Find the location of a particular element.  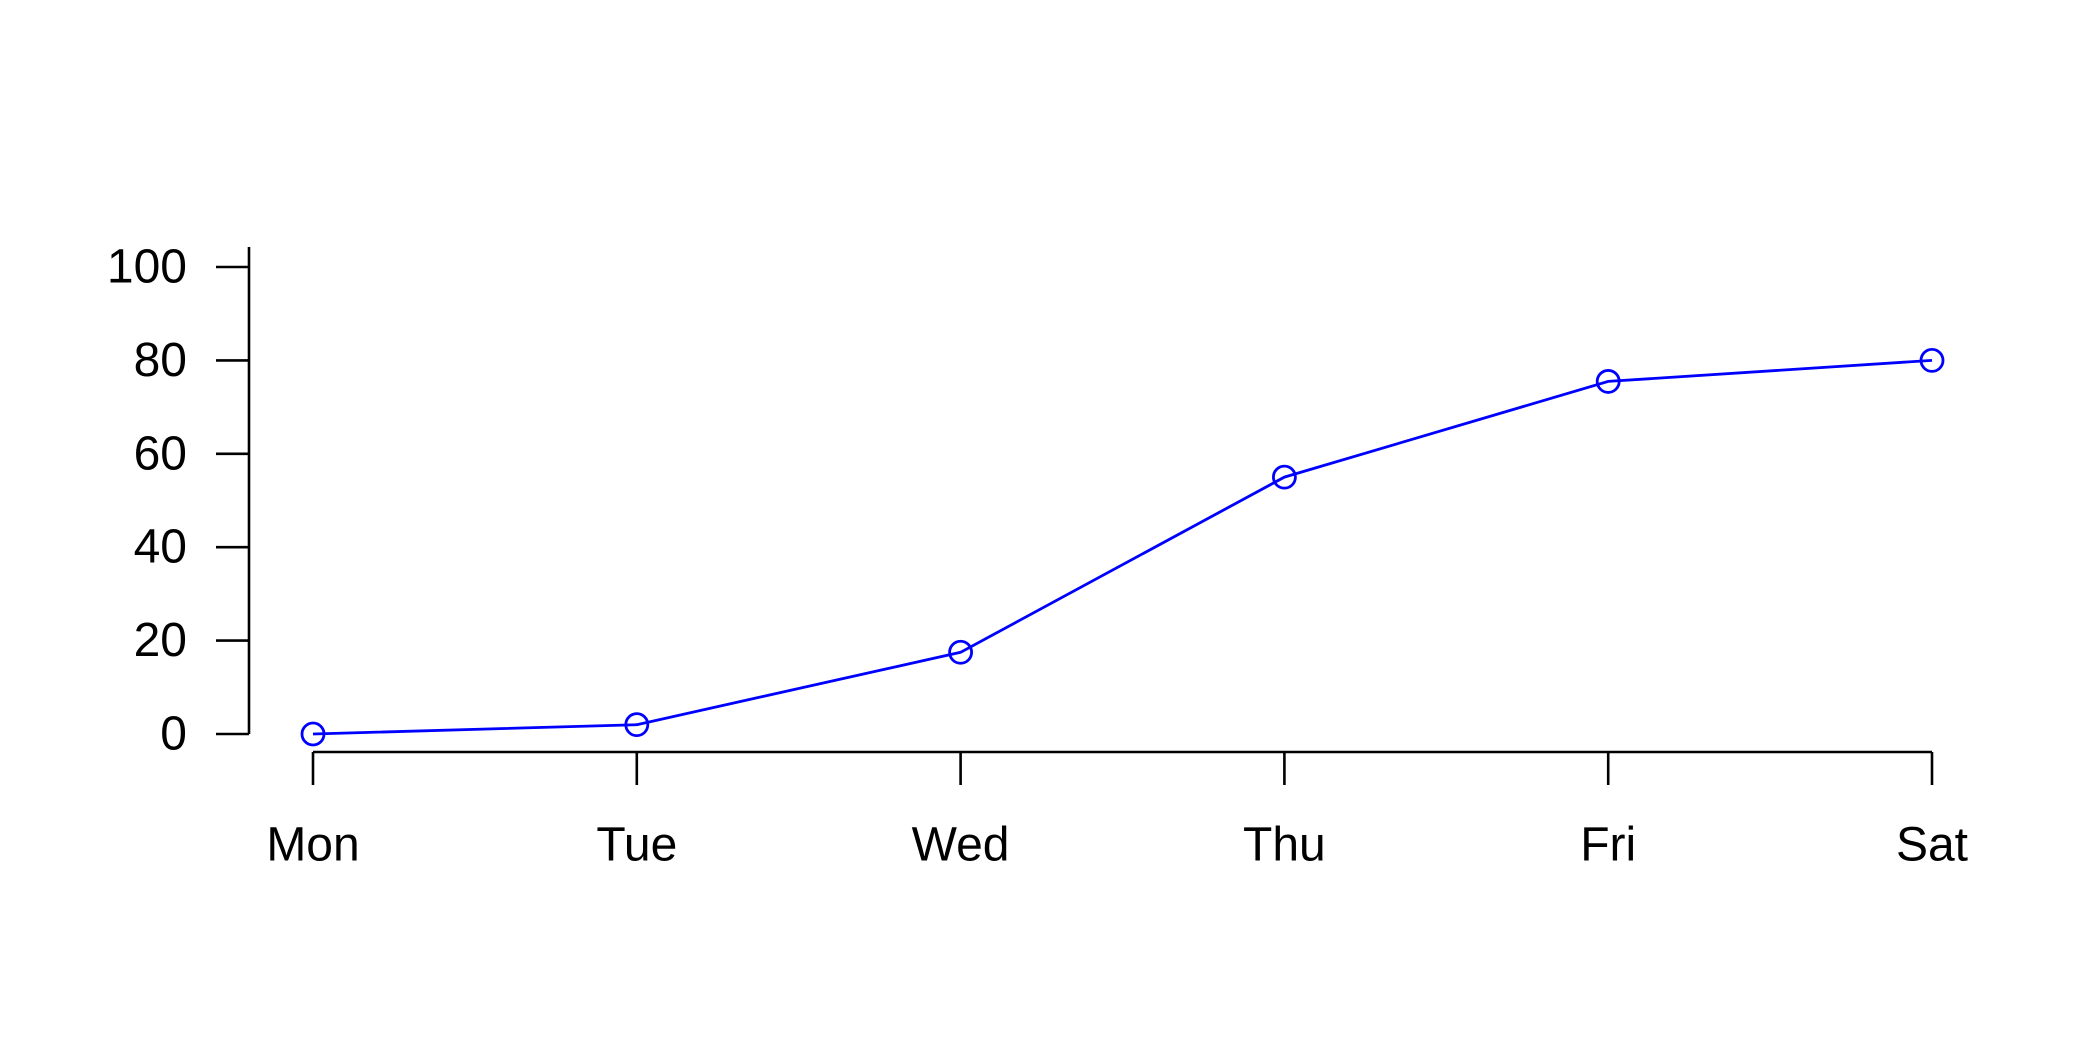

x-axis: Mon Tue Wed Thu Fri Sat is located at coordinates (1117, 811).